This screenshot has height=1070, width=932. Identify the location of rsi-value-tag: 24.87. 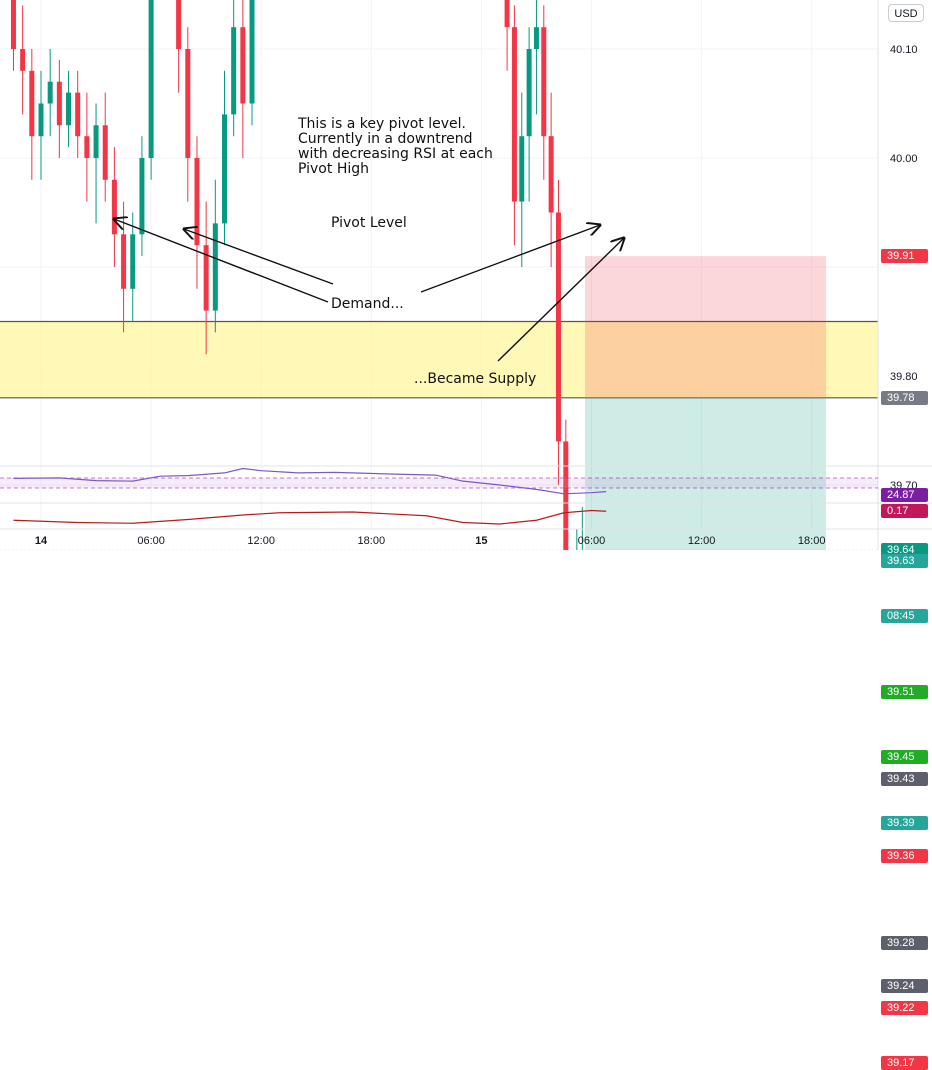
(904, 495).